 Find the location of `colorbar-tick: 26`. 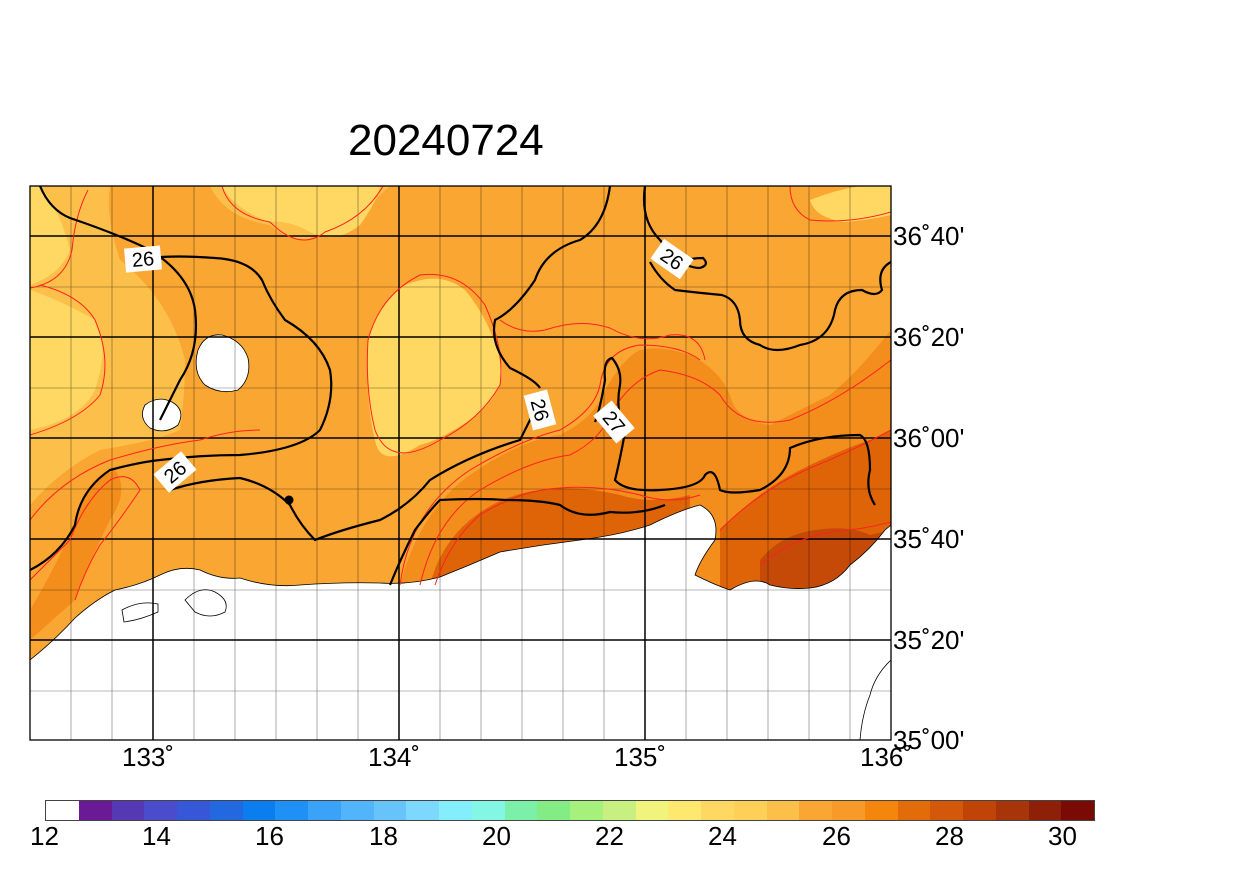

colorbar-tick: 26 is located at coordinates (836, 836).